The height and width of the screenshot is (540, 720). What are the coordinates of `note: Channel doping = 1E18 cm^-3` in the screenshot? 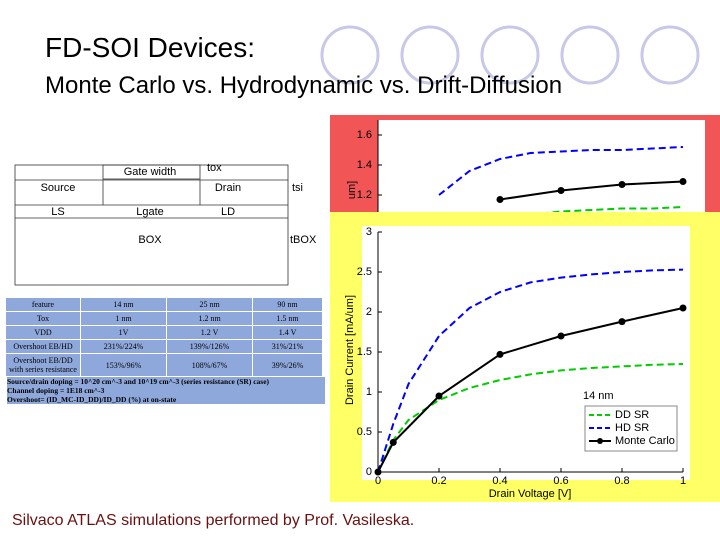 It's located at (56, 390).